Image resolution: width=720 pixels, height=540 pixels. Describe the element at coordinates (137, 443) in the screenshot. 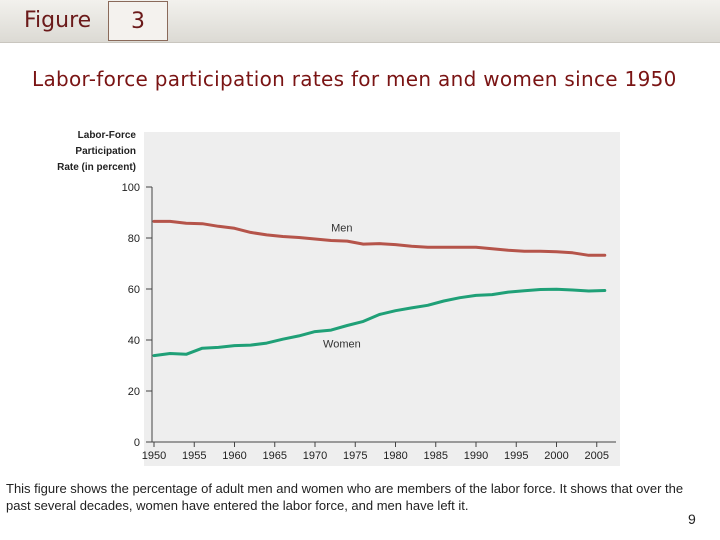

I see `y-tick-label: 0` at that location.